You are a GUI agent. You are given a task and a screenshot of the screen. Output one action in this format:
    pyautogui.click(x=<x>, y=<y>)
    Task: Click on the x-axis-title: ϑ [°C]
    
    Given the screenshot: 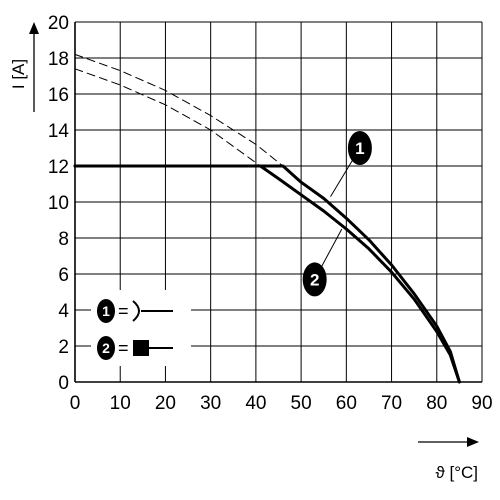 What is the action you would take?
    pyautogui.click(x=456, y=472)
    